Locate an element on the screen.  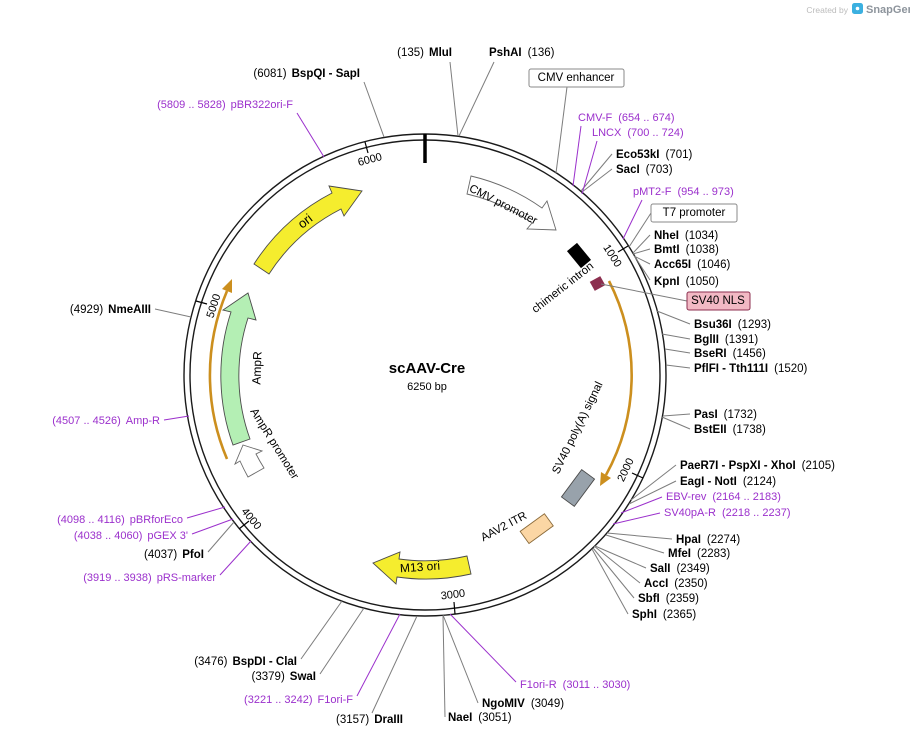
site-pos: (1520) is located at coordinates (790, 369).